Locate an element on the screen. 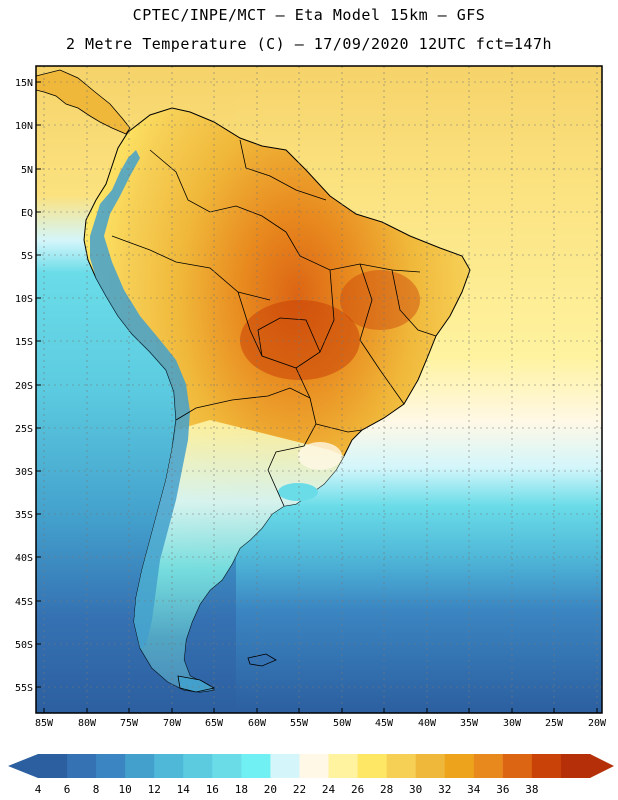  colorbar-label: 14 is located at coordinates (184, 789).